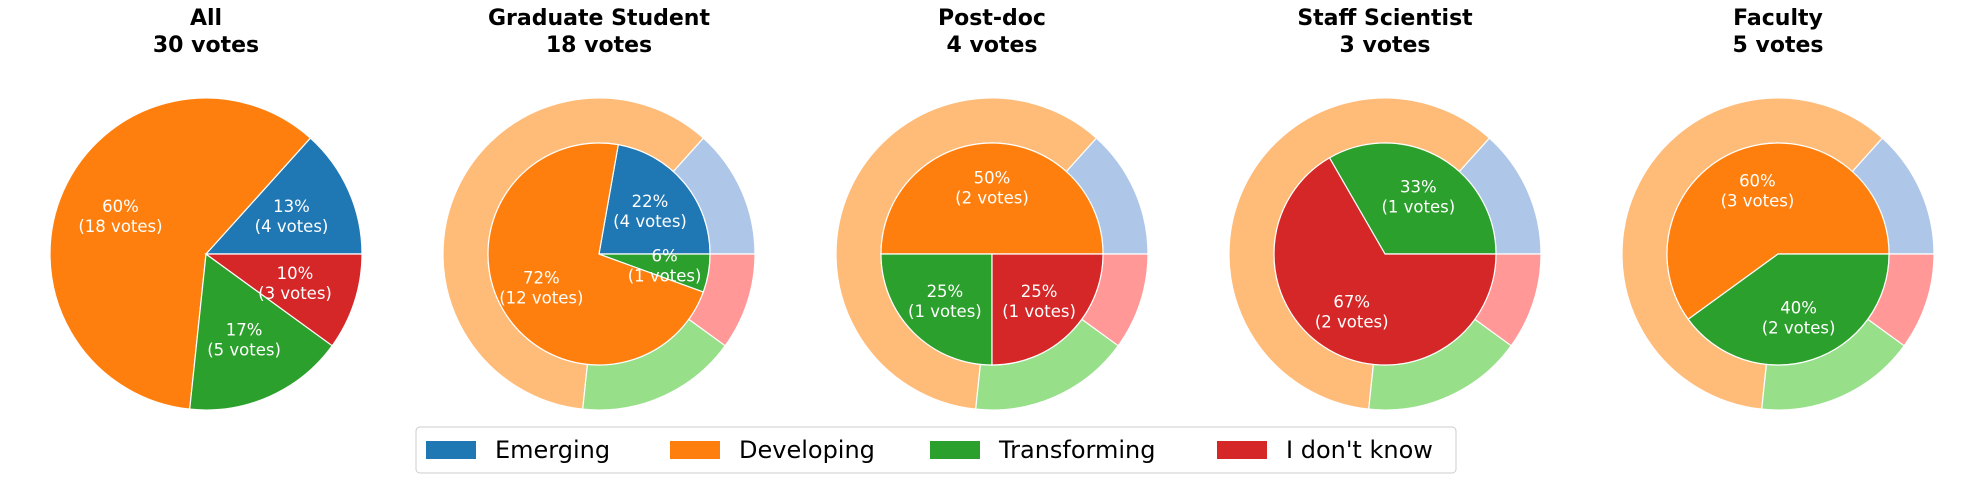 This screenshot has height=477, width=1974. Describe the element at coordinates (206, 18) in the screenshot. I see `chart-title: All` at that location.